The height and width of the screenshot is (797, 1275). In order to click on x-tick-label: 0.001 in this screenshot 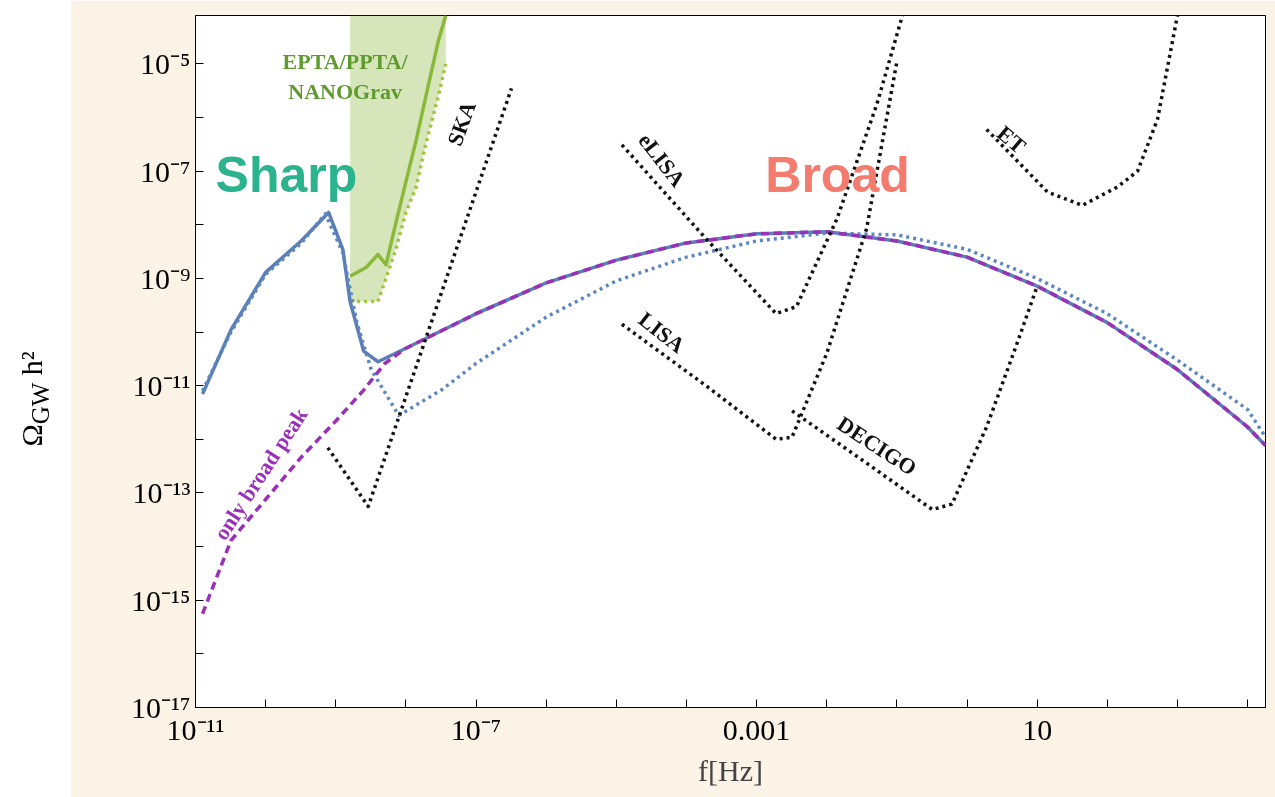, I will do `click(756, 729)`.